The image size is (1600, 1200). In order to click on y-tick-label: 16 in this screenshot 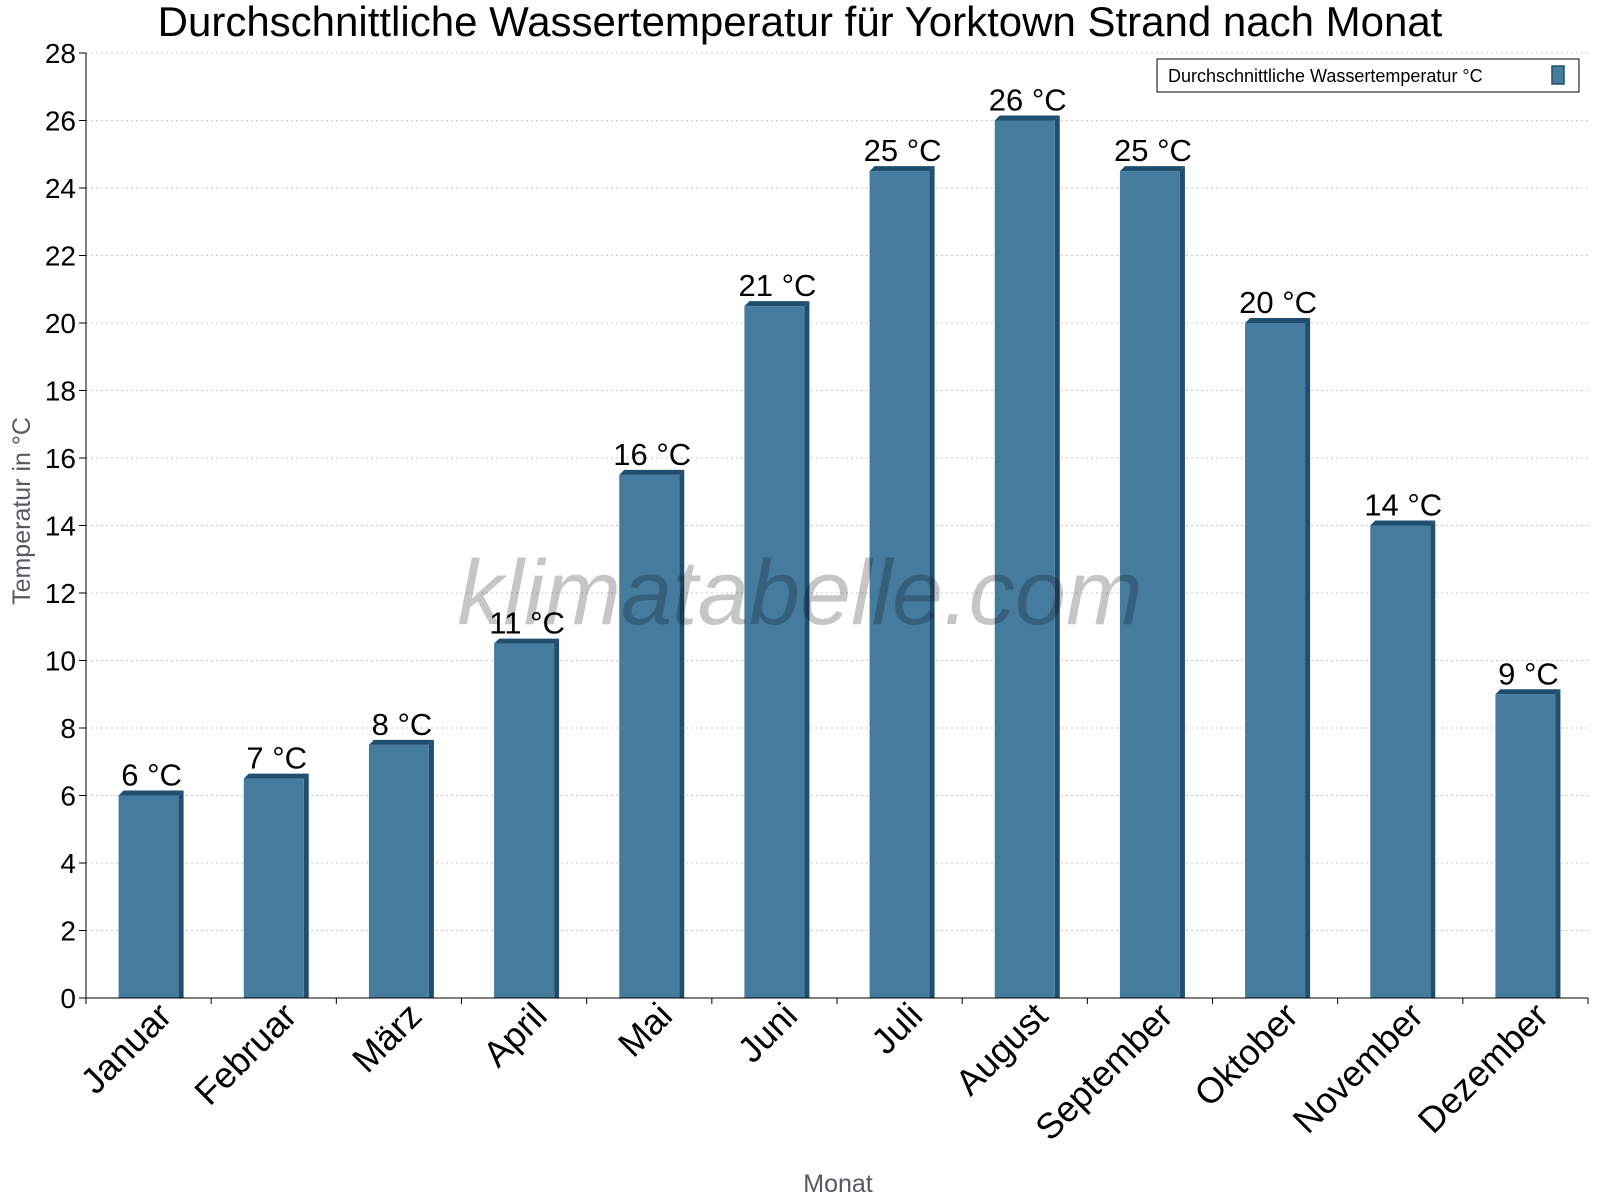, I will do `click(60, 458)`.